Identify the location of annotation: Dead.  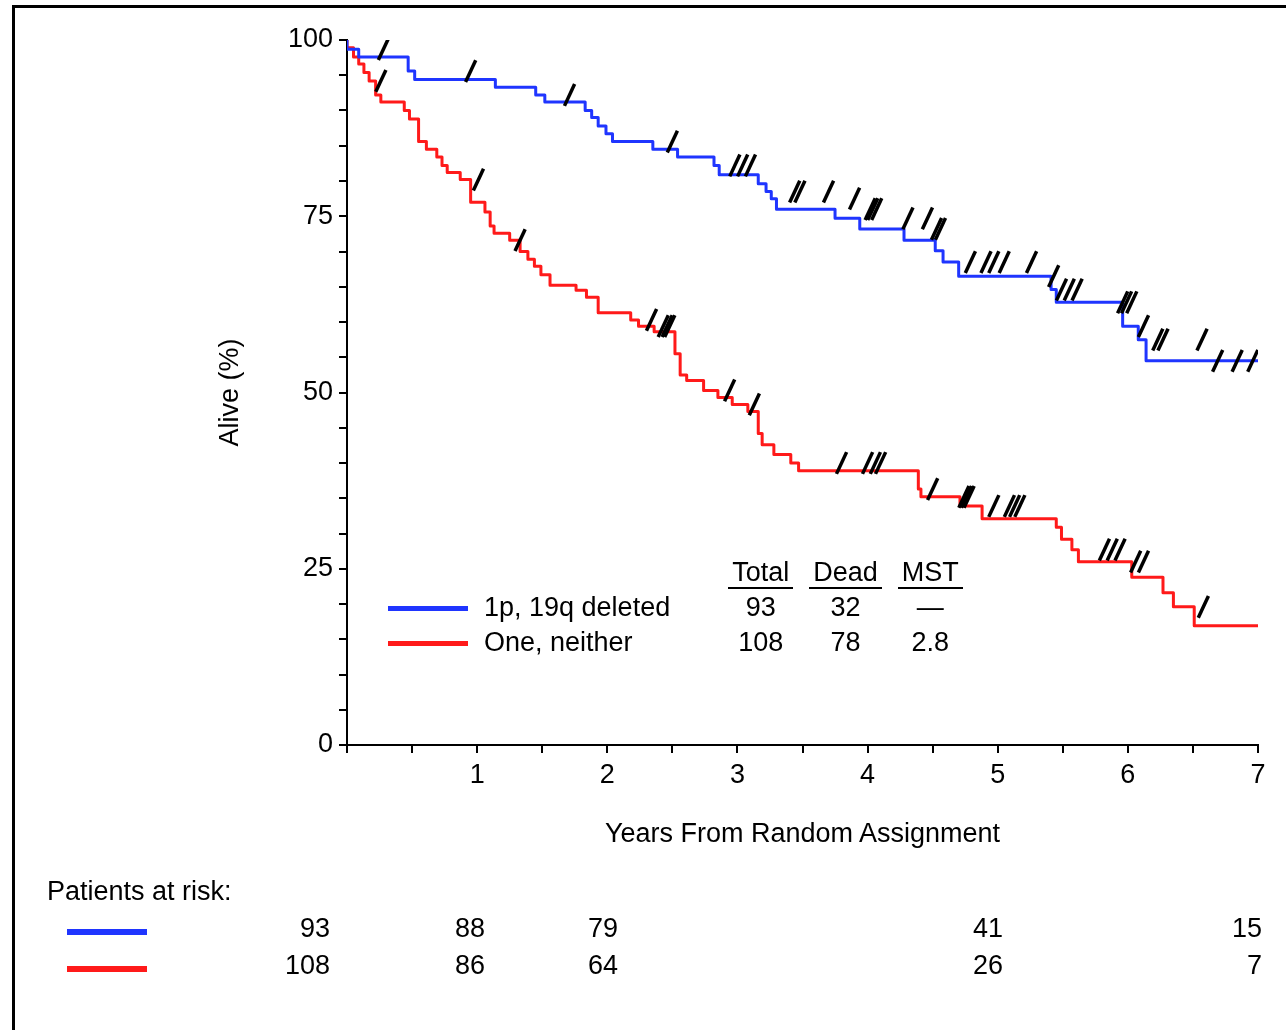
(845, 573).